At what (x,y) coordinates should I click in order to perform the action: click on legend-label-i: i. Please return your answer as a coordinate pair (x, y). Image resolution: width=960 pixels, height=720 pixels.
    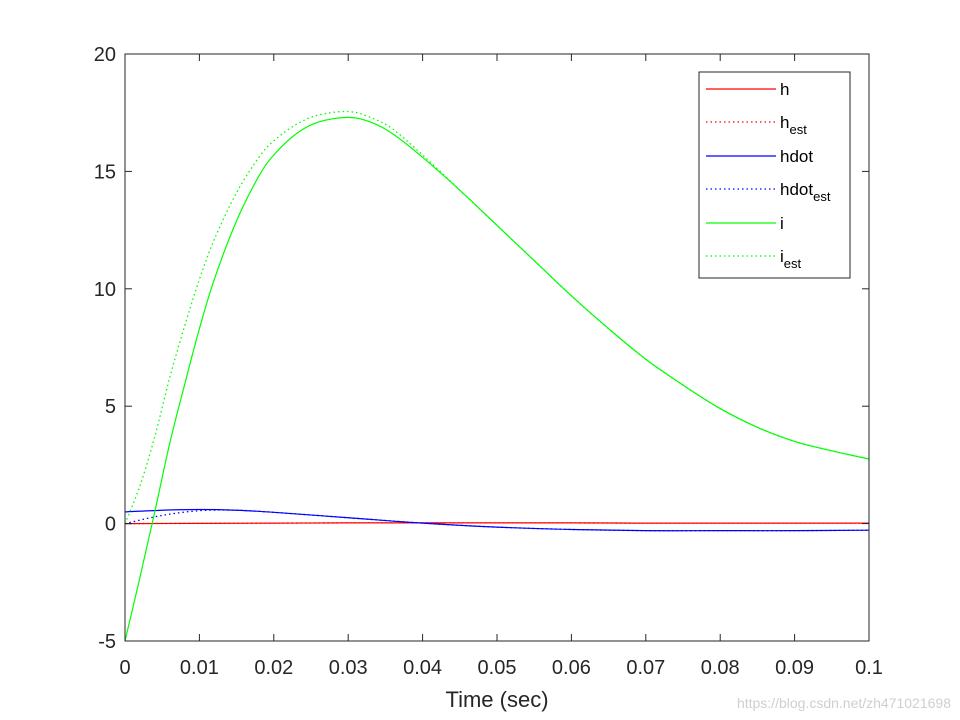
    Looking at the image, I should click on (782, 223).